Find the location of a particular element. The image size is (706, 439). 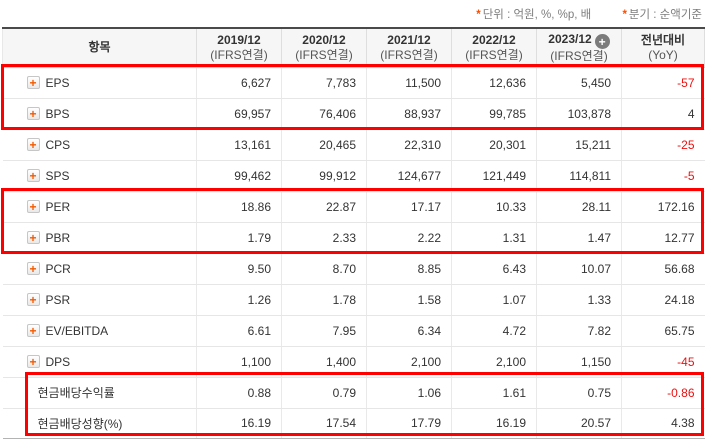

table-row: + PCR 9.50 8.70 8.85 6.43 10.07 56.68 is located at coordinates (353, 269).